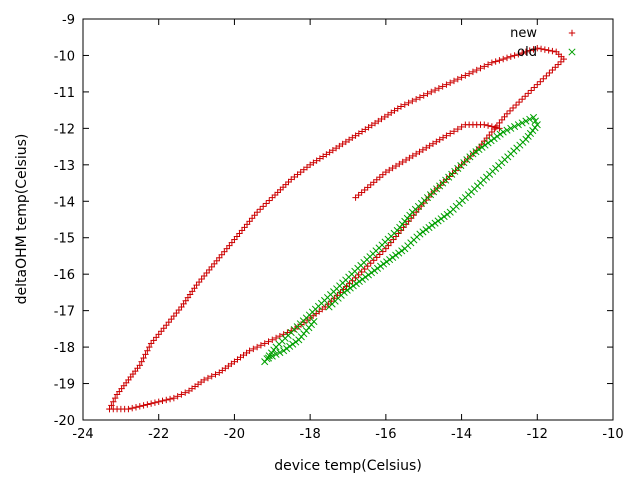 This screenshot has width=640, height=480. What do you see at coordinates (64, 93) in the screenshot?
I see `y-tick-label: -11` at bounding box center [64, 93].